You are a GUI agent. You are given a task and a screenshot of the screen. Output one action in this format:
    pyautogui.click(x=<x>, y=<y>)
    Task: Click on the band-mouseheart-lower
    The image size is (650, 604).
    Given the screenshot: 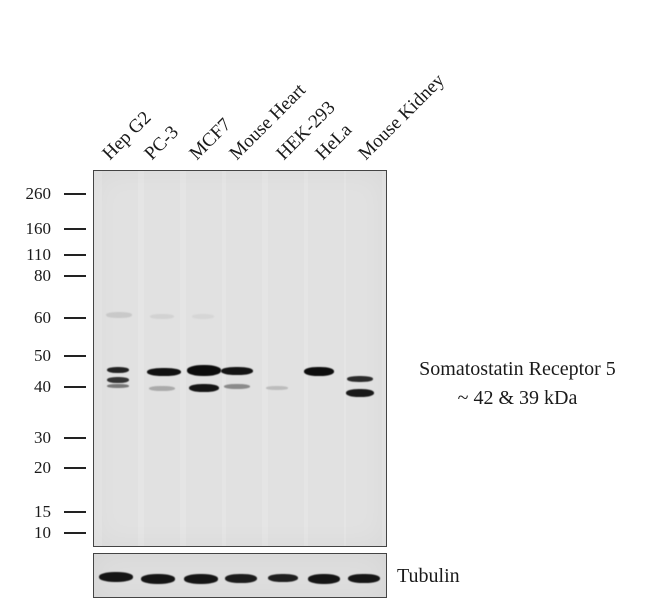 What is the action you would take?
    pyautogui.click(x=237, y=386)
    